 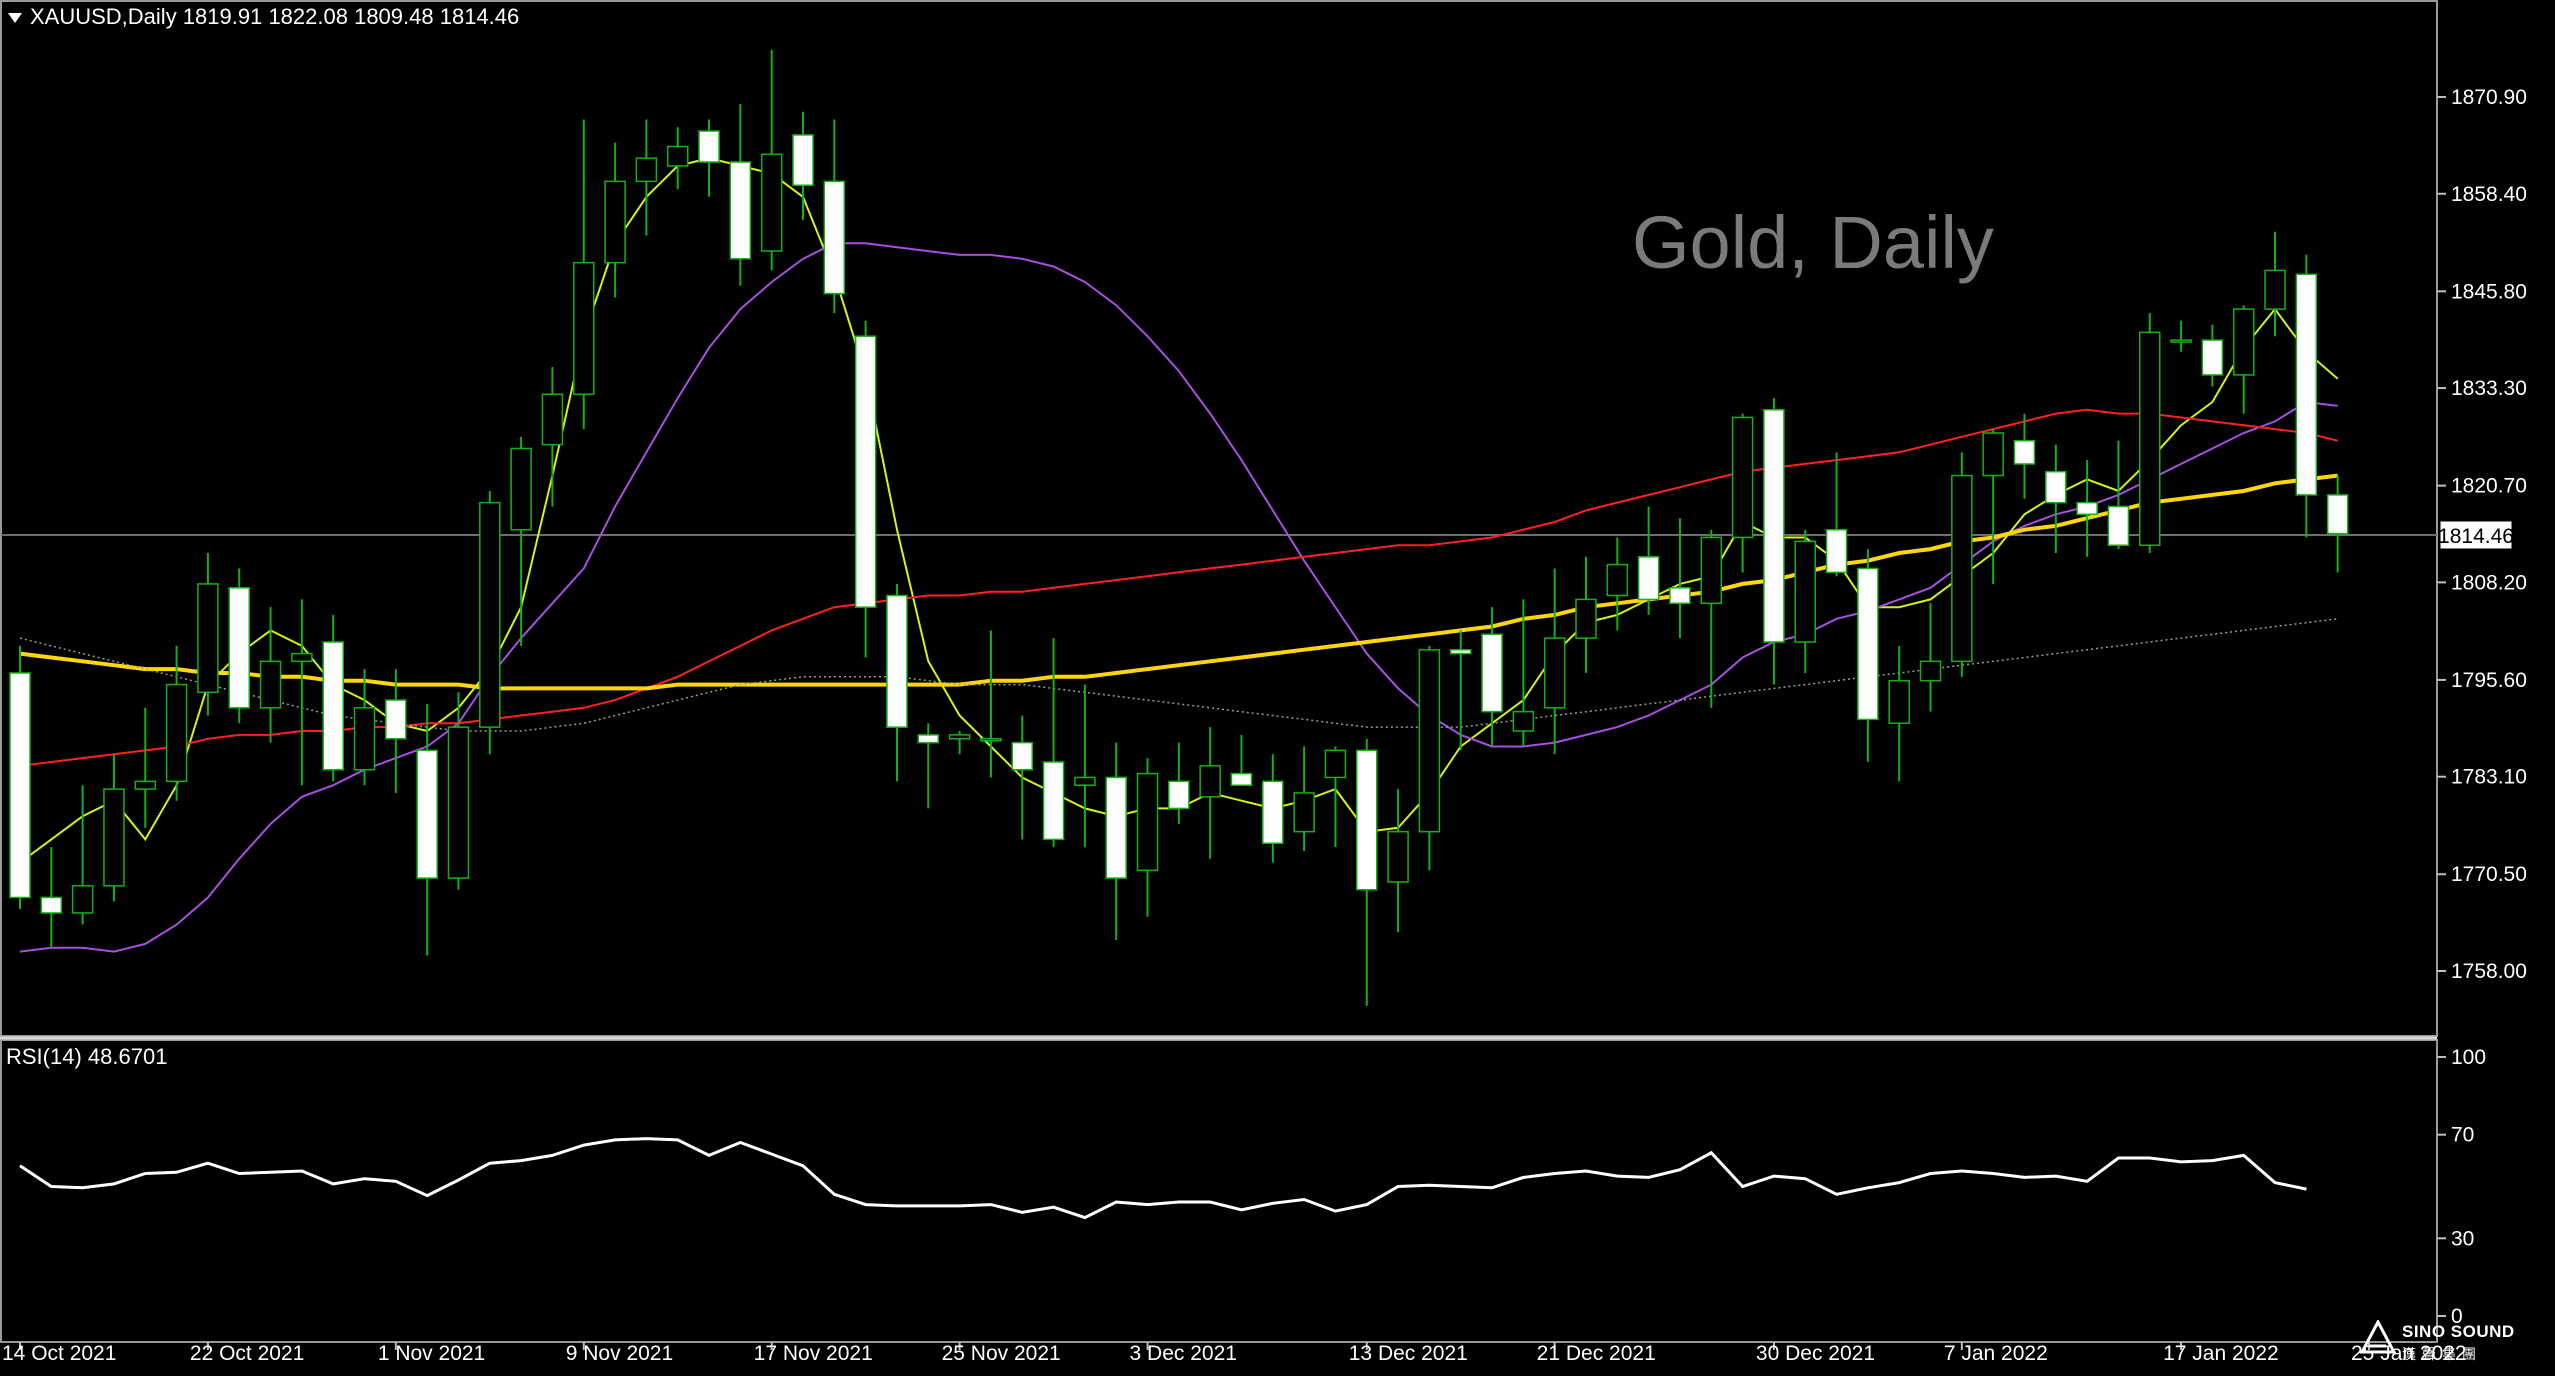 What do you see at coordinates (1813, 242) in the screenshot?
I see `chart-watermark: Gold, Daily` at bounding box center [1813, 242].